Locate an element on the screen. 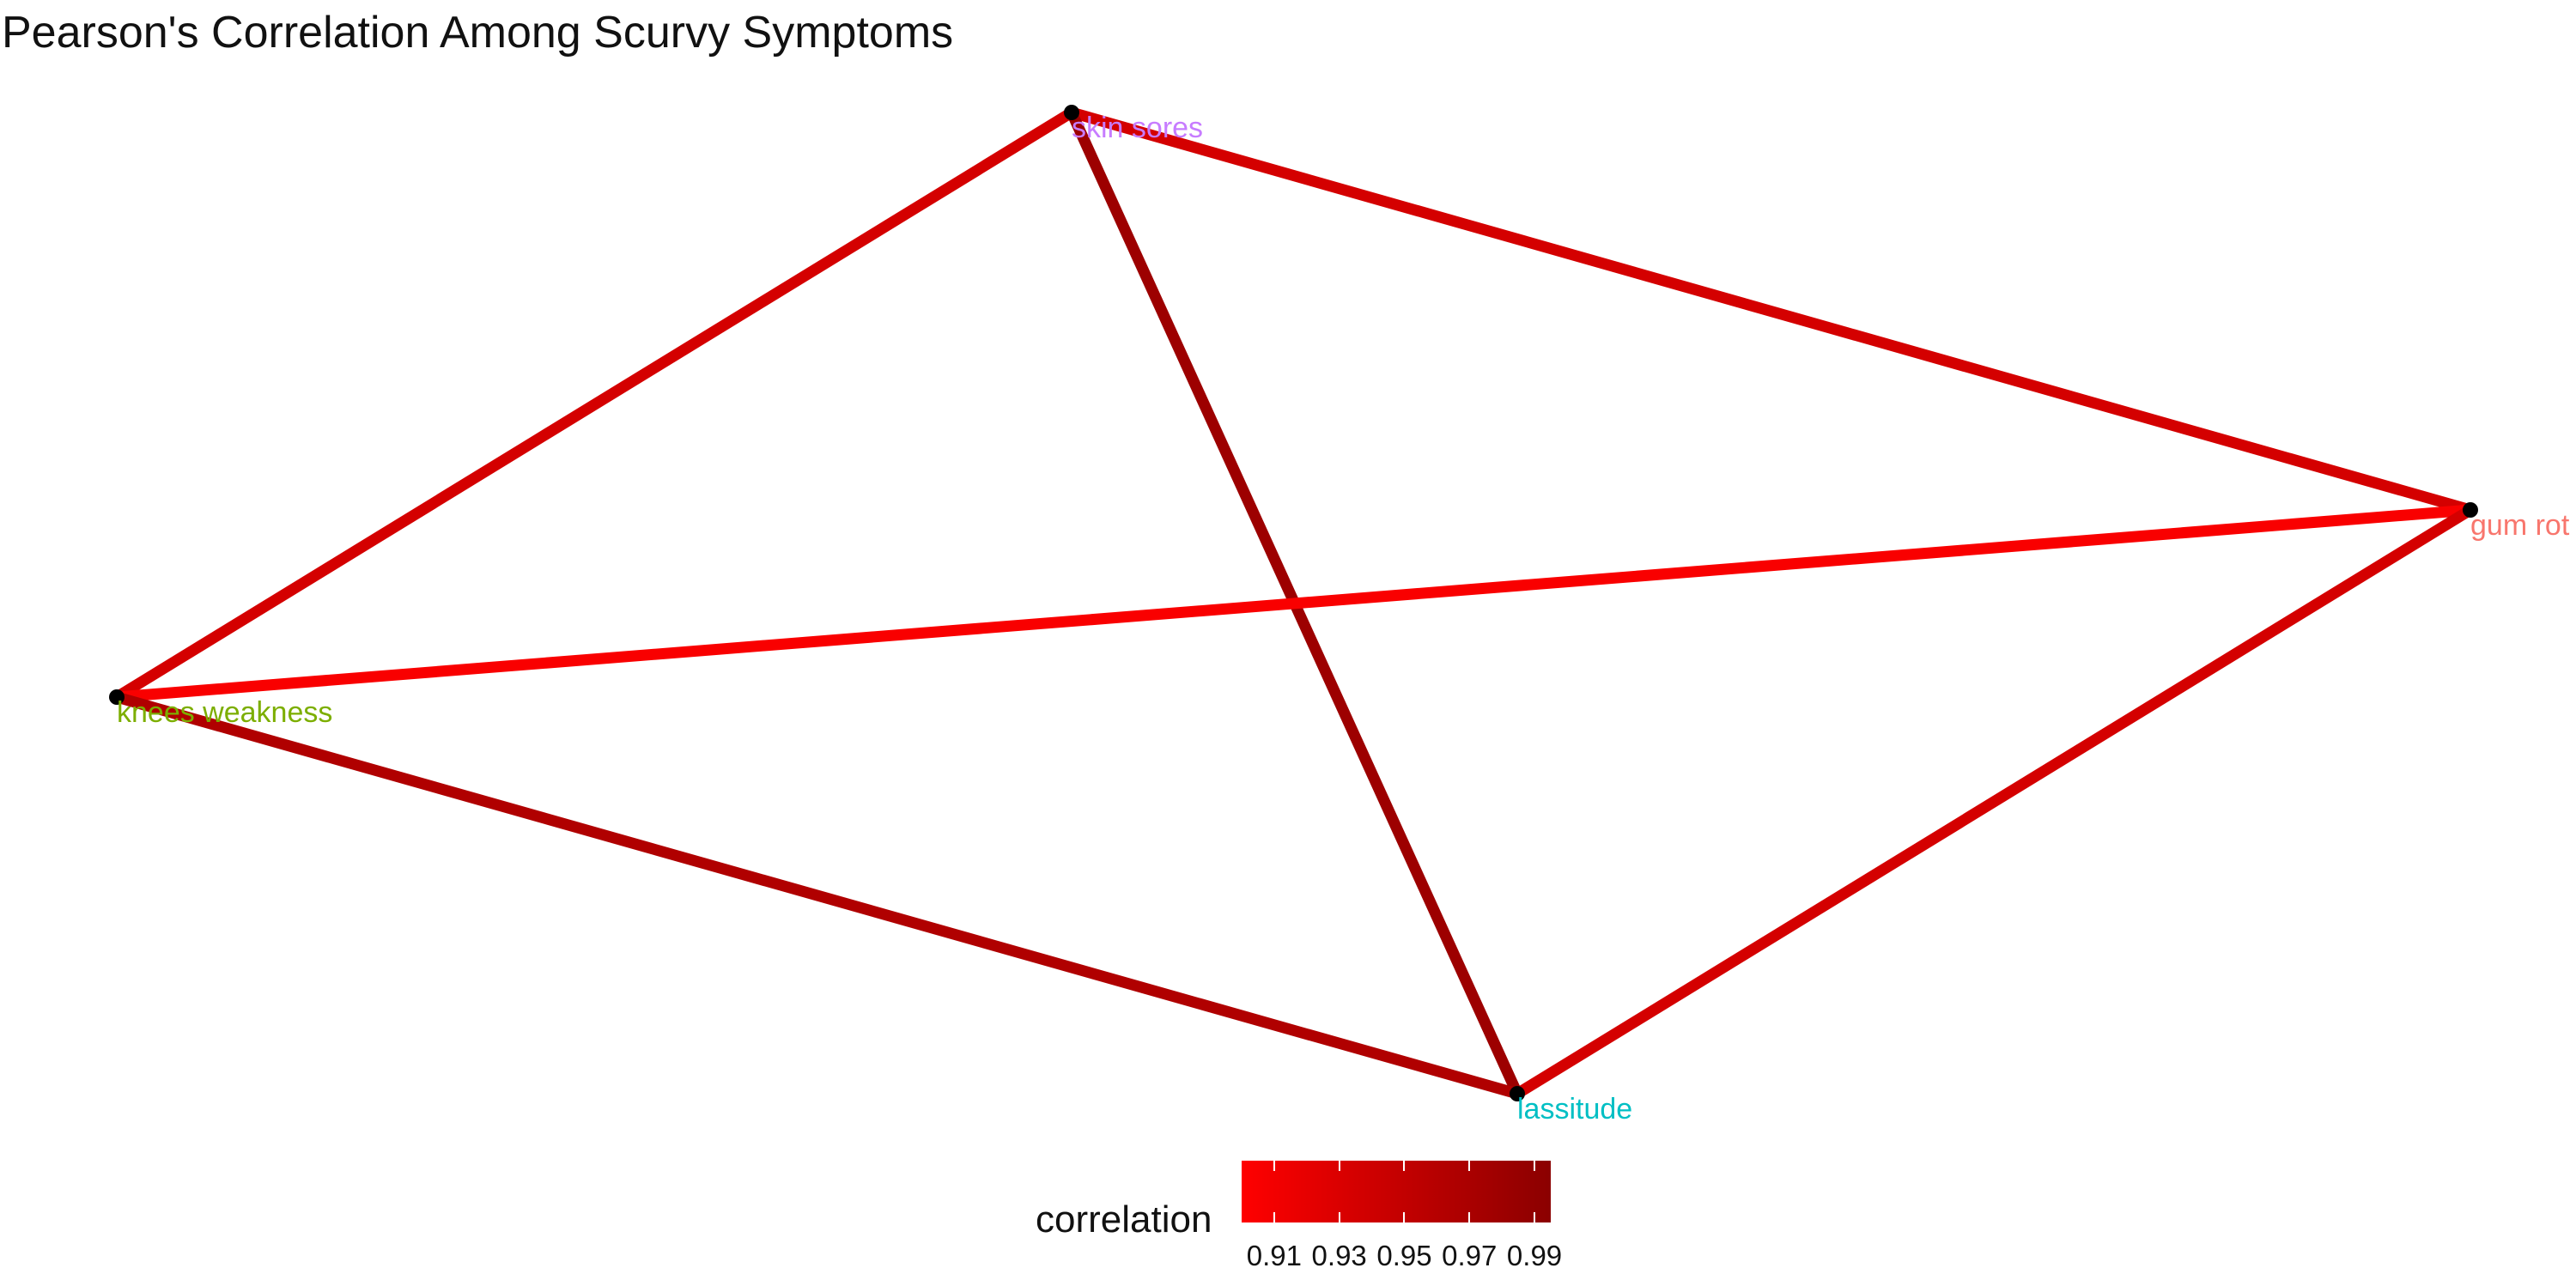 This screenshot has height=1274, width=2576. legend-tick-label: 0.95 is located at coordinates (1404, 1255).